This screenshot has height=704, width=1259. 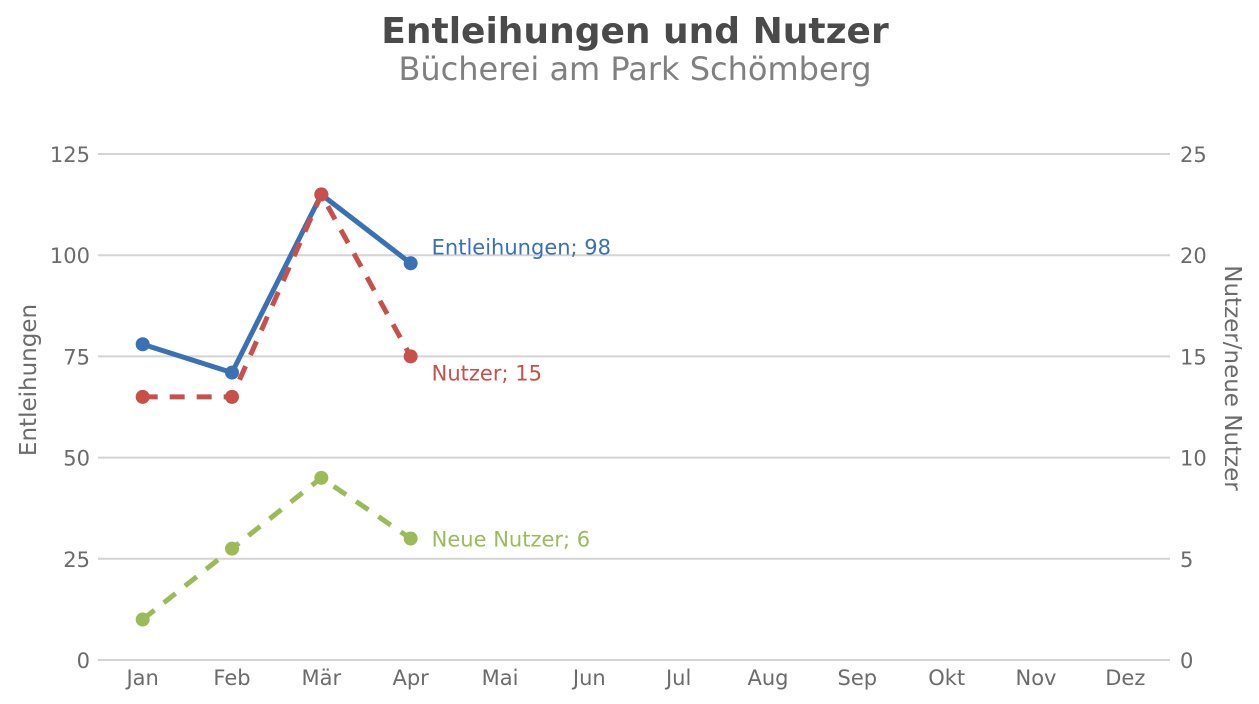 What do you see at coordinates (946, 678) in the screenshot?
I see `x-tick-label: Okt` at bounding box center [946, 678].